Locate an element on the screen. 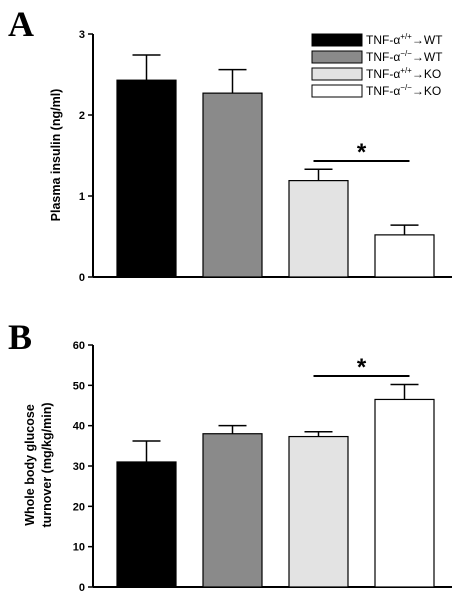  y-tick-label: 1 is located at coordinates (82, 197).